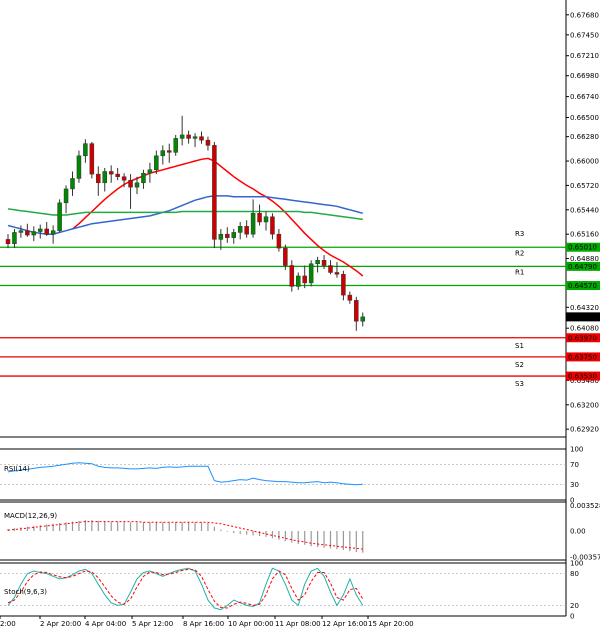  Describe the element at coordinates (585, 506) in the screenshot. I see `macd-tick-label: 0.003528` at that location.